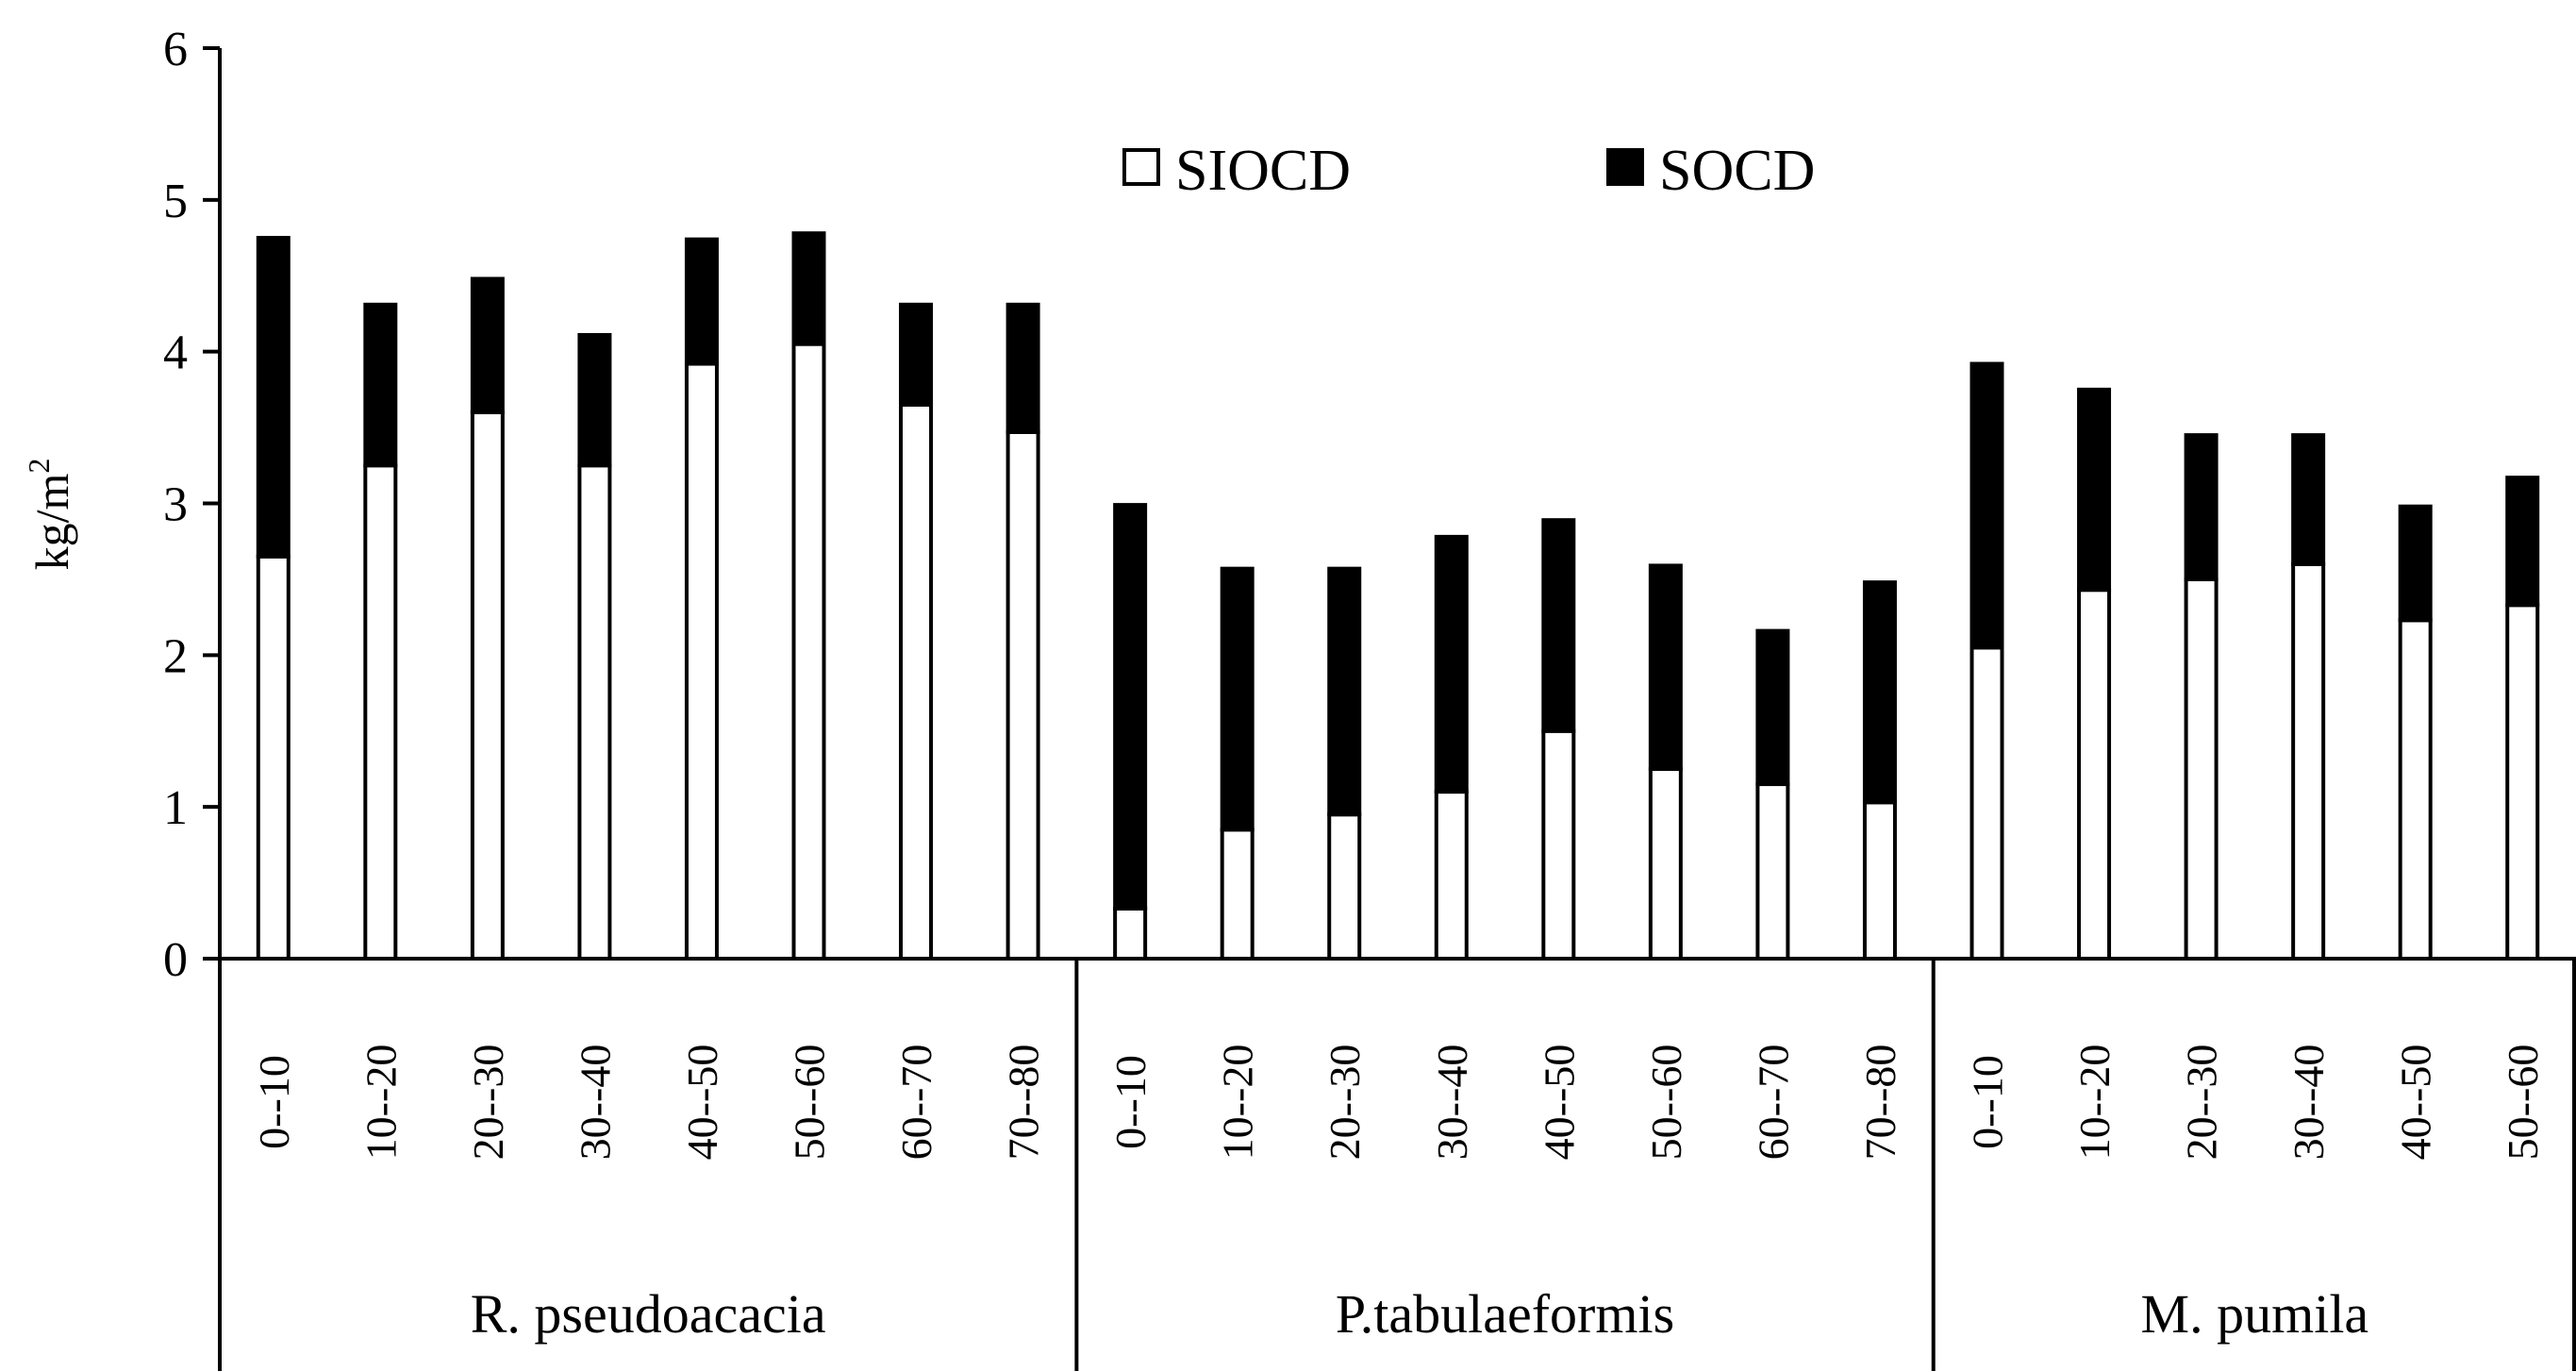  I want to click on group-label: R. pseudoacacia, so click(648, 1314).